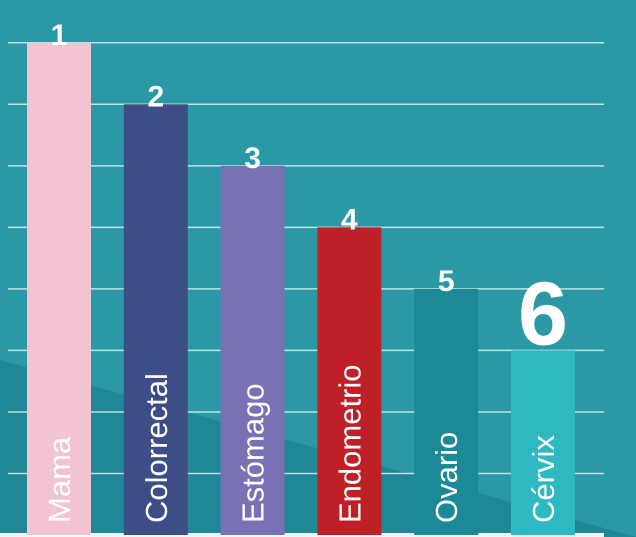 The width and height of the screenshot is (636, 537). What do you see at coordinates (446, 281) in the screenshot?
I see `rank-label: 5` at bounding box center [446, 281].